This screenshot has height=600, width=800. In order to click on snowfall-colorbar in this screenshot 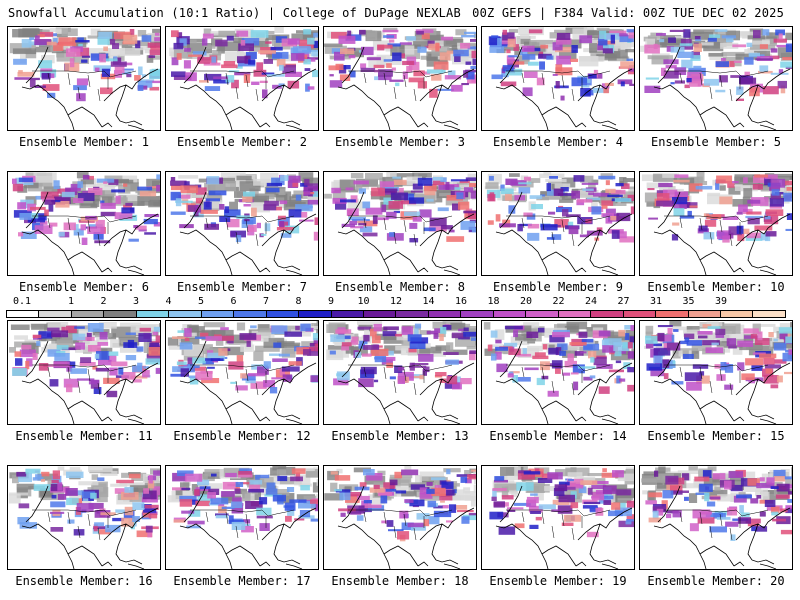, I will do `click(396, 314)`.